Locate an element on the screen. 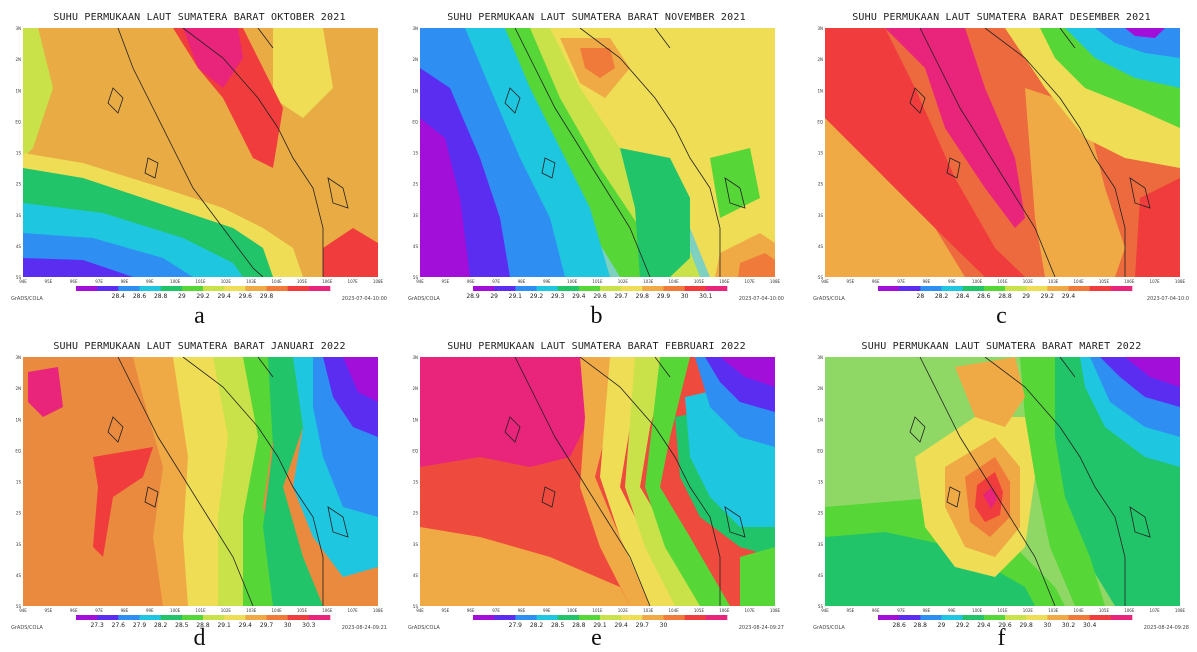  contour-red-se is located at coordinates (1157, 227).